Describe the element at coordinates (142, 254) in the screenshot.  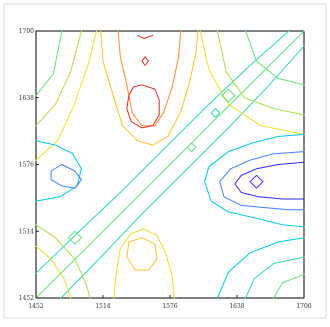
I see `contour-bottom-center-inner` at that location.